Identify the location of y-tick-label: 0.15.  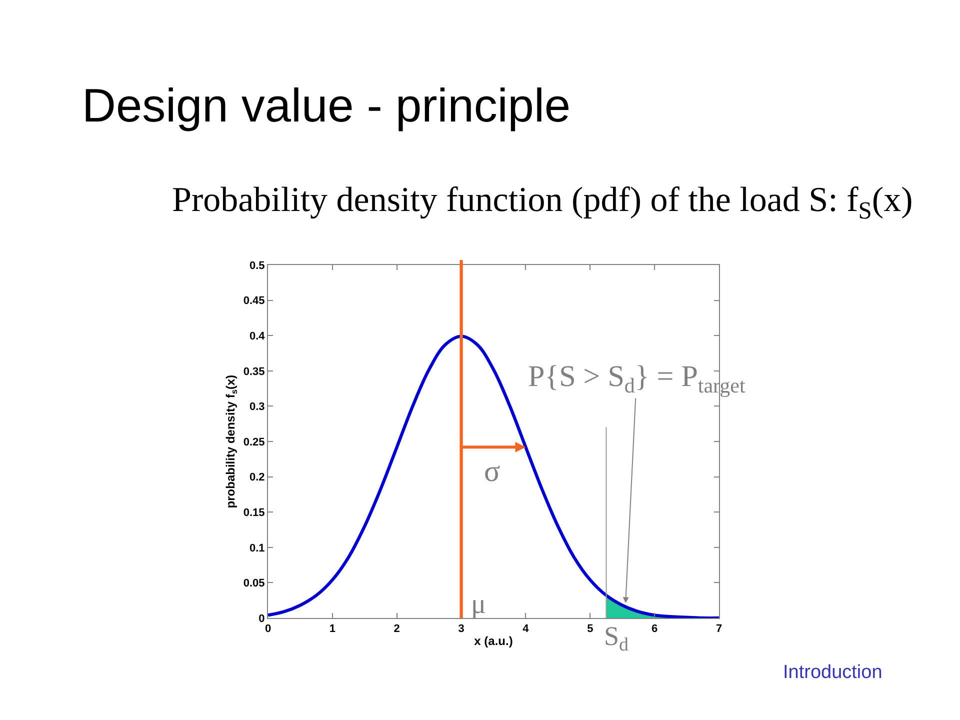
(254, 512).